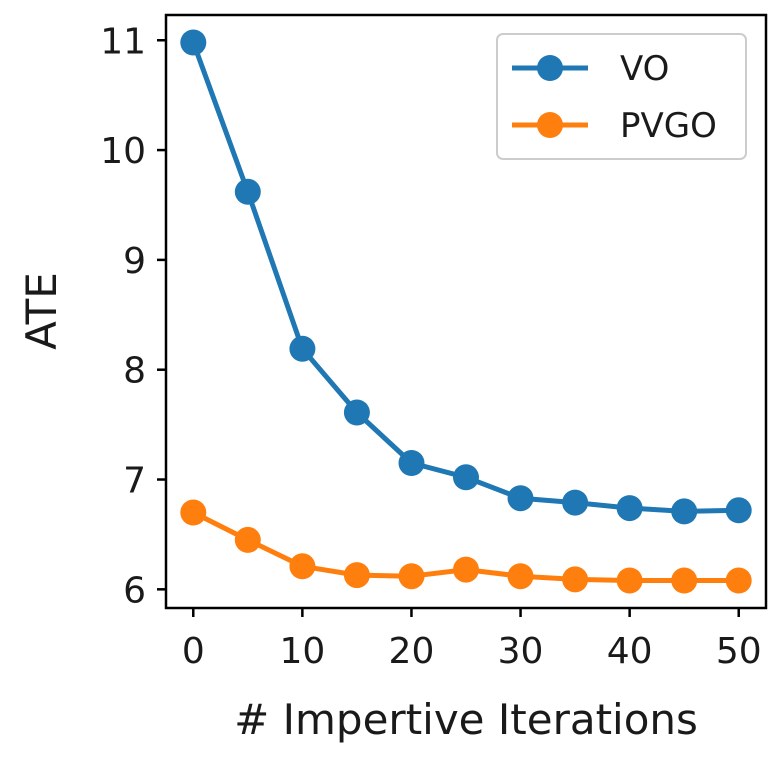 This screenshot has width=781, height=764. Describe the element at coordinates (614, 126) in the screenshot. I see `legend-item-pvgo: PVGO` at that location.